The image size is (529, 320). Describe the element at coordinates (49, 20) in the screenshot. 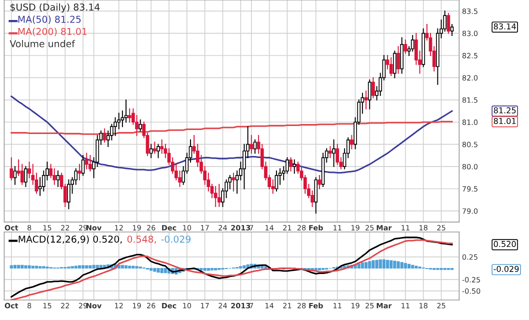

I see `legend-label: MA(50) 81.25` at that location.